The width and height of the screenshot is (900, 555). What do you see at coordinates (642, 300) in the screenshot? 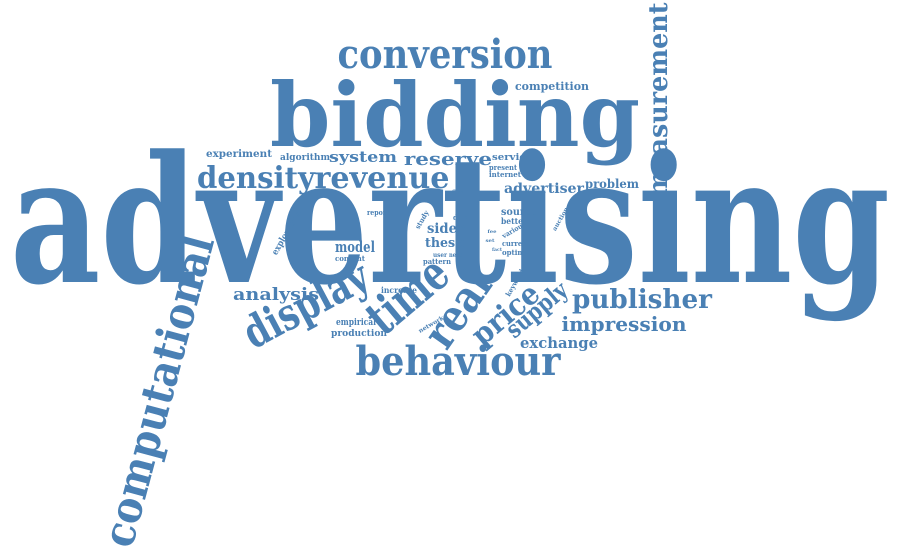
I see `word-publisher: publisher` at bounding box center [642, 300].